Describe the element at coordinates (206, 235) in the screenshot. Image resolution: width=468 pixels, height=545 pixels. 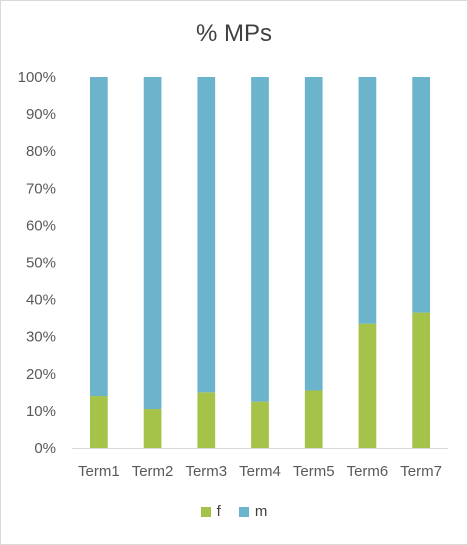
I see `bar-m-term3` at that location.